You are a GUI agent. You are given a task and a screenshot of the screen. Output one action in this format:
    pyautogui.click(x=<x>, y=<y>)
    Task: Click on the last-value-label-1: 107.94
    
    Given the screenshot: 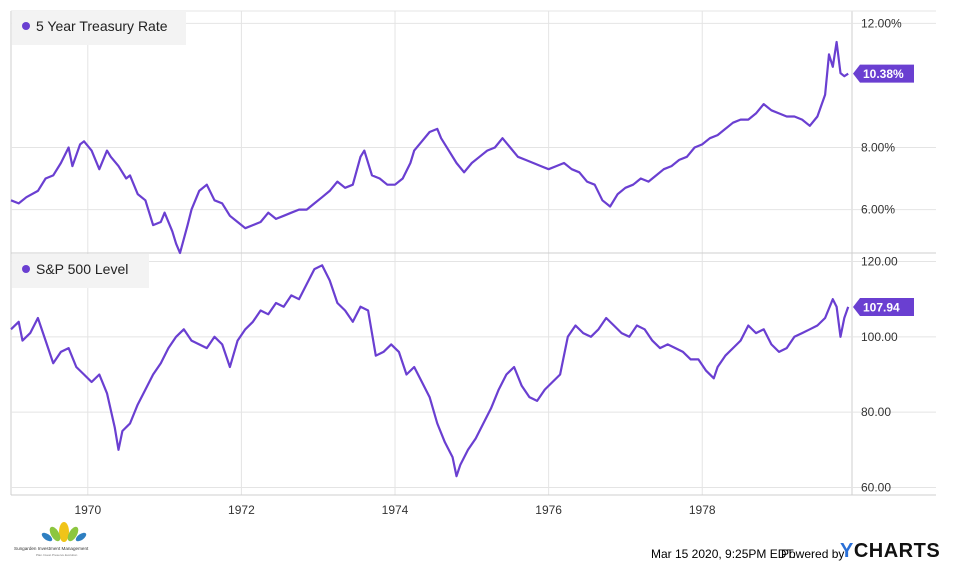 What is the action you would take?
    pyautogui.click(x=881, y=307)
    